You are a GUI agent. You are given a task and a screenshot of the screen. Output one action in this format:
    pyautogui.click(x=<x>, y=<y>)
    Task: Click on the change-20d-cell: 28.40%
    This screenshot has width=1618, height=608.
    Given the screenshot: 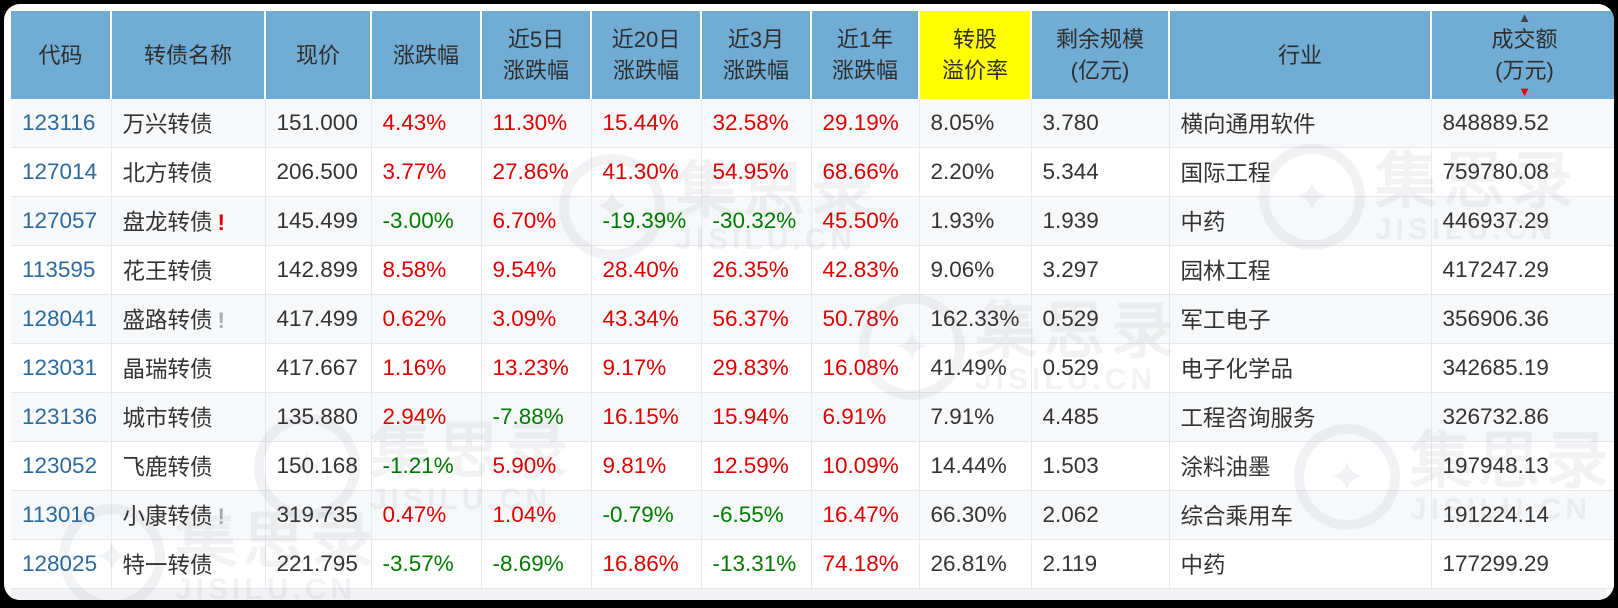 What is the action you would take?
    pyautogui.click(x=646, y=270)
    